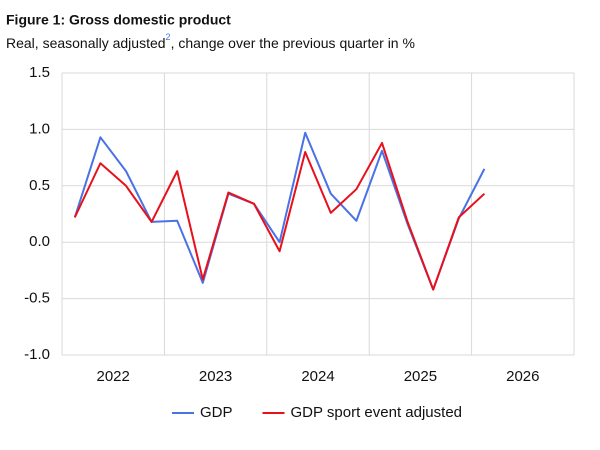  What do you see at coordinates (39, 128) in the screenshot?
I see `y-tick-label: 1.0` at bounding box center [39, 128].